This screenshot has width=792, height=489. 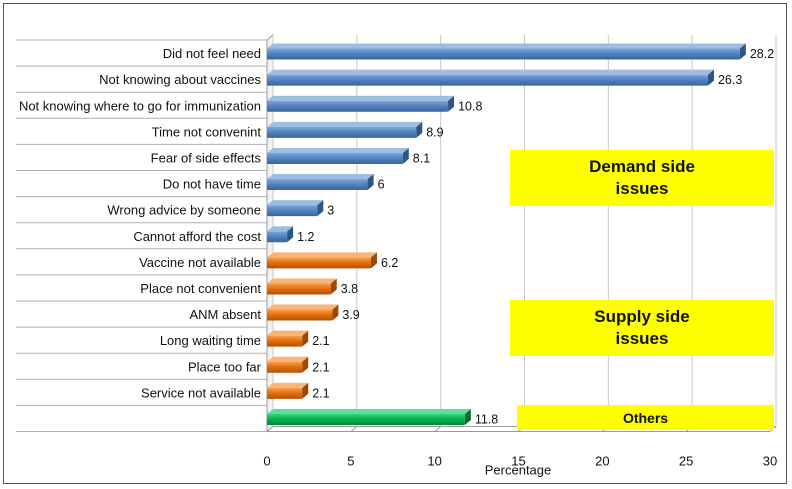 I want to click on bar-7-body, so click(x=292, y=211).